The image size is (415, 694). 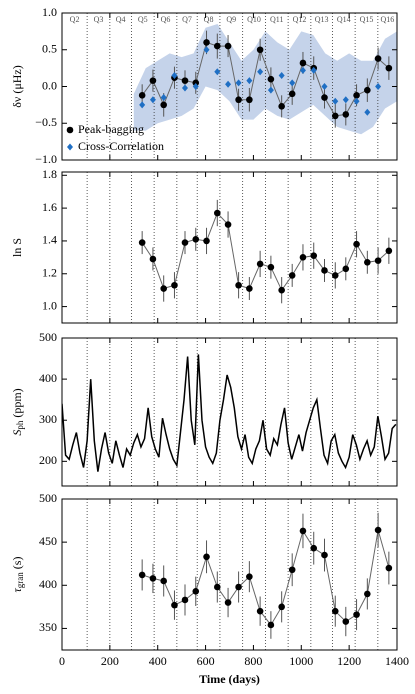 I want to click on y-axis-label-sub: gran, so click(x=20, y=580).